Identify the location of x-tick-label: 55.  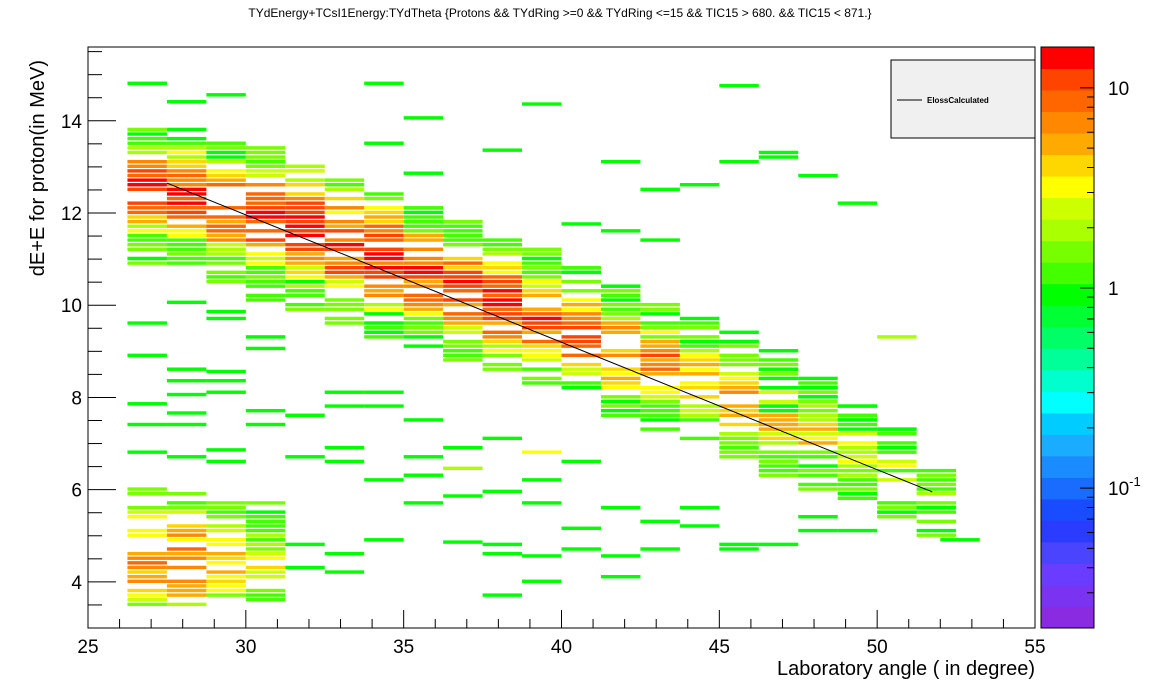
(1034, 647).